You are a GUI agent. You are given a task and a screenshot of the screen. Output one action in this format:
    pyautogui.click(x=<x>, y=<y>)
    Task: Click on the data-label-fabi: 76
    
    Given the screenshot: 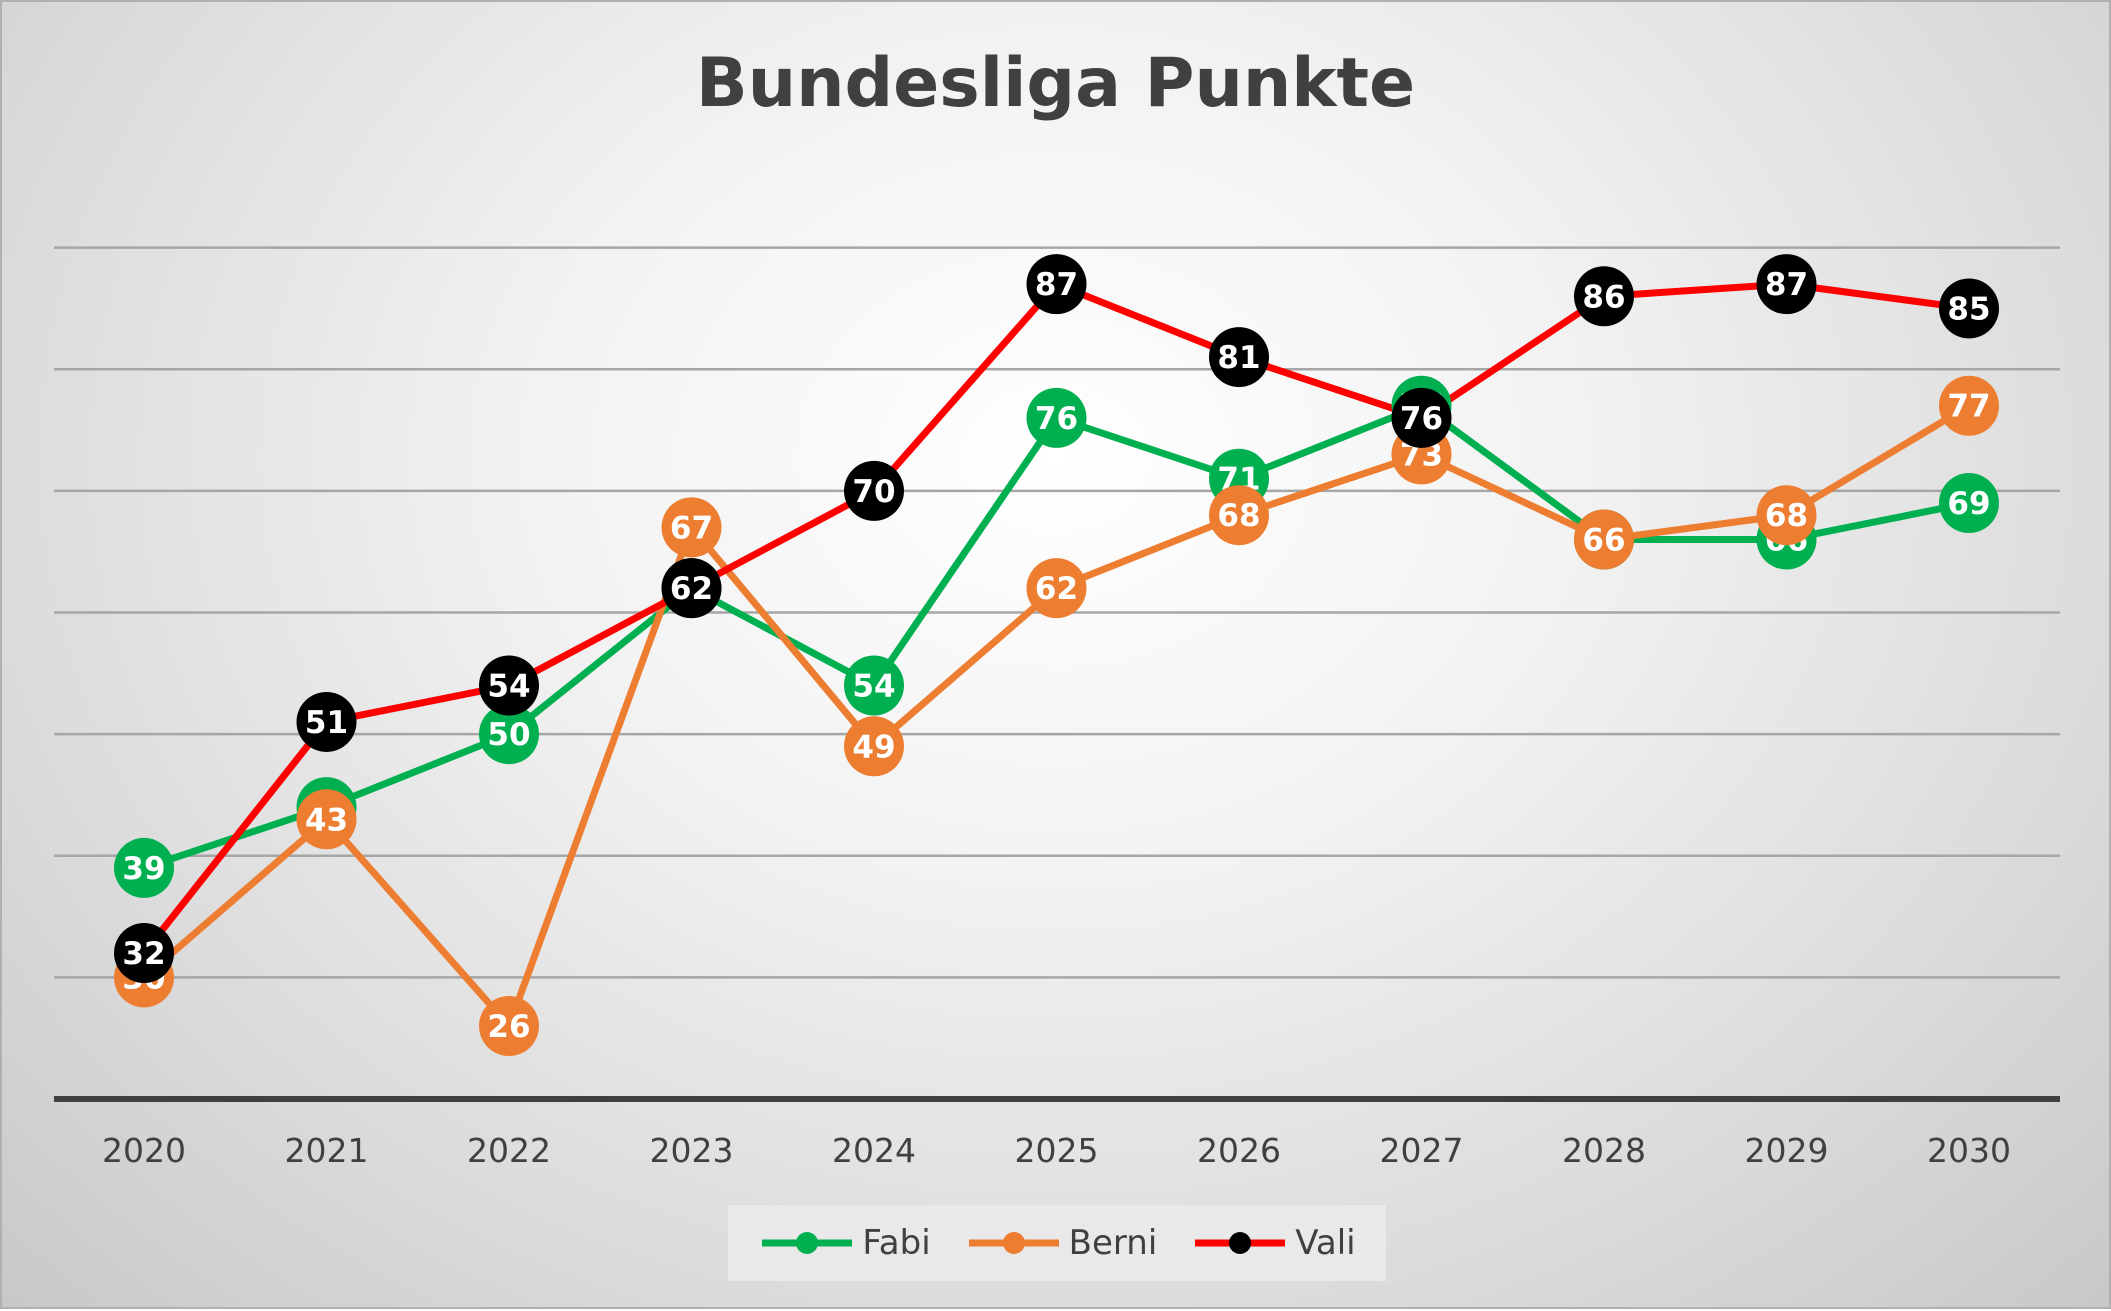 What is the action you would take?
    pyautogui.click(x=1056, y=419)
    